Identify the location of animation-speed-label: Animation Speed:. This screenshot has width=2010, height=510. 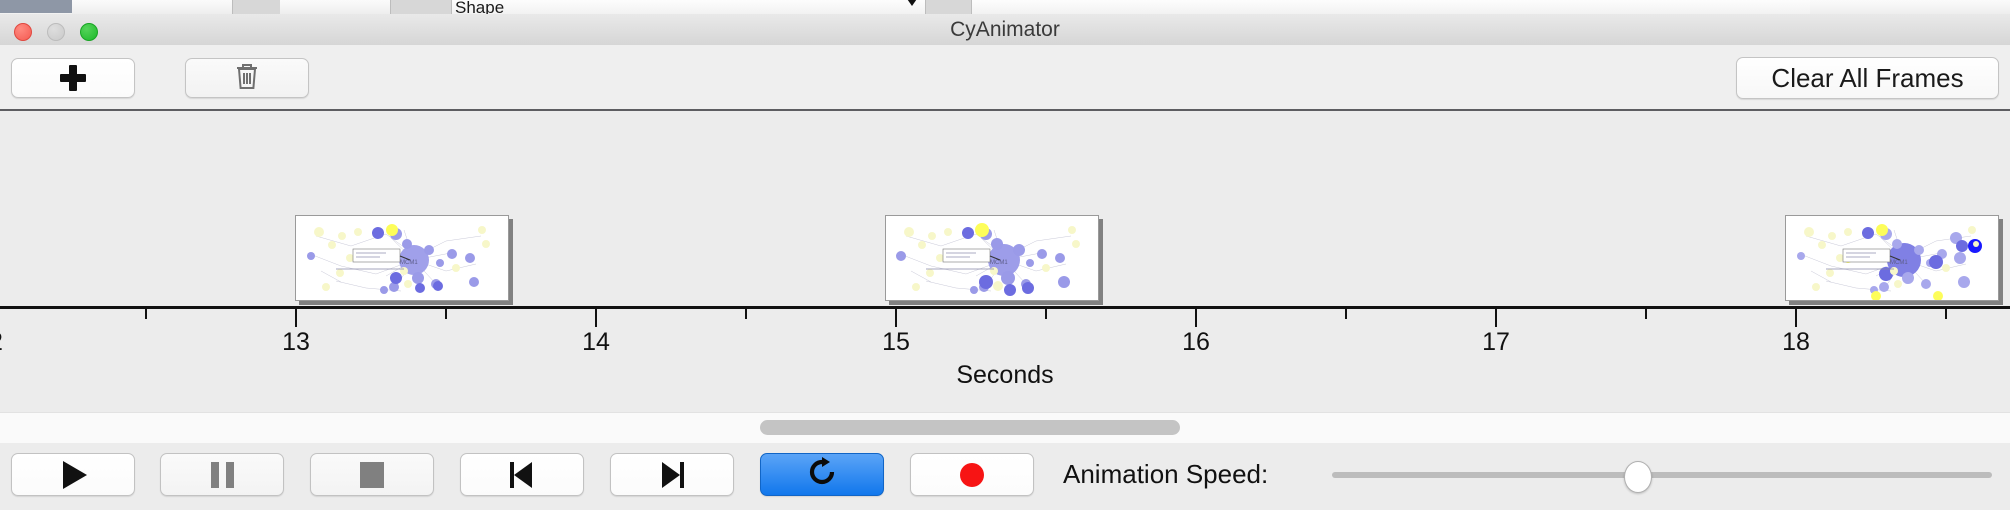
(1166, 474).